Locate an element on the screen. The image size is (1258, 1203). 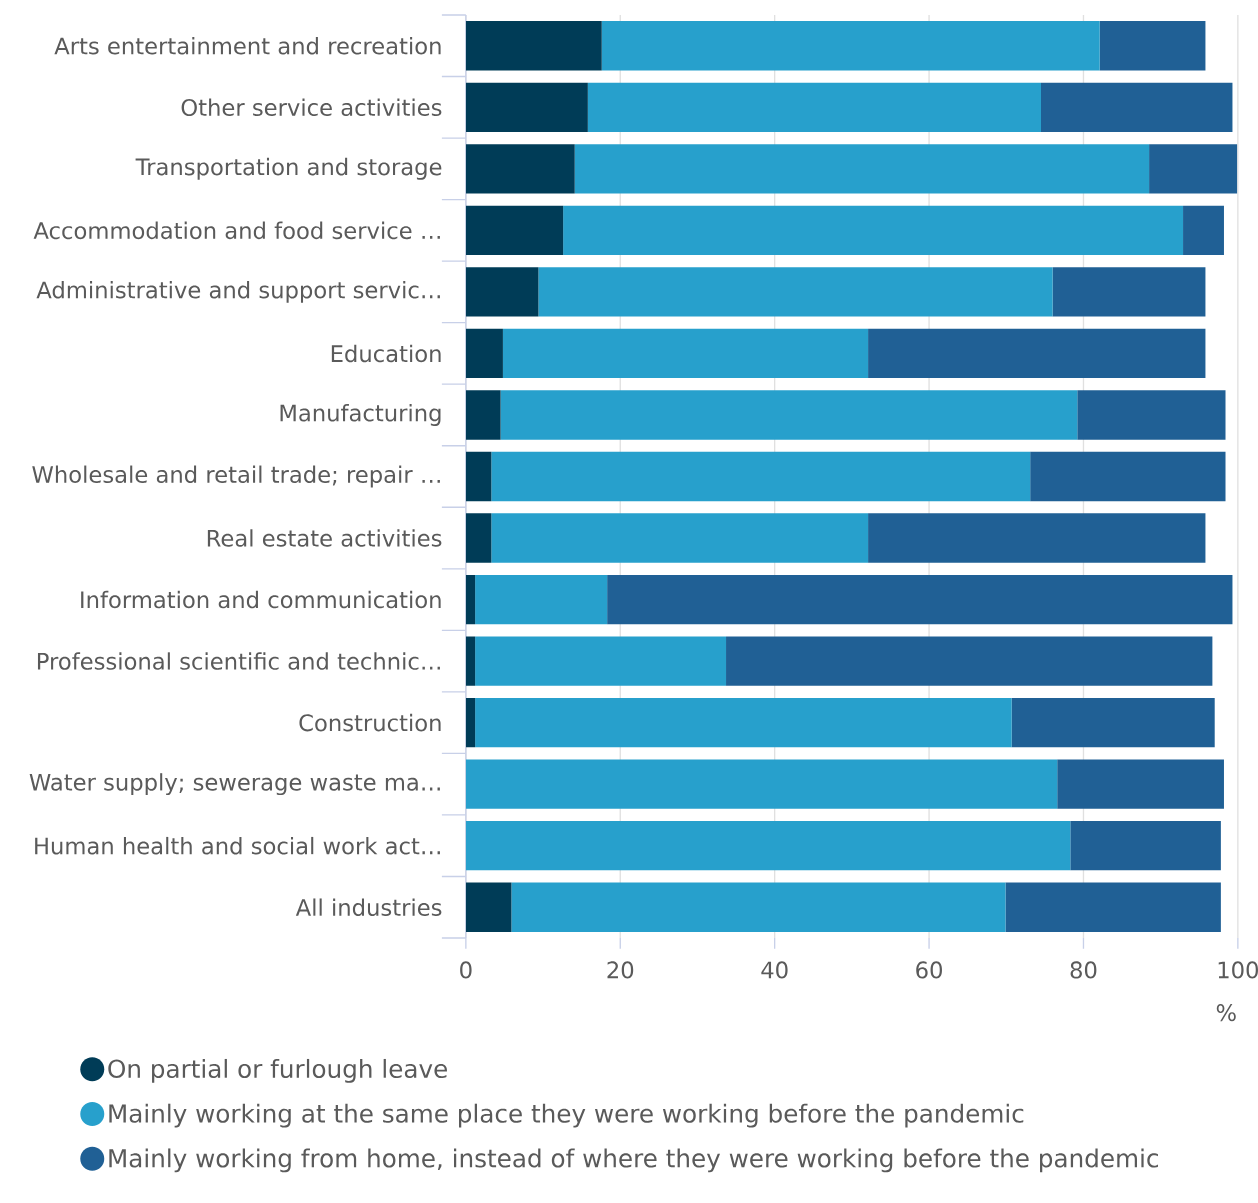
y-tick-label: Manufacturing is located at coordinates (360, 414).